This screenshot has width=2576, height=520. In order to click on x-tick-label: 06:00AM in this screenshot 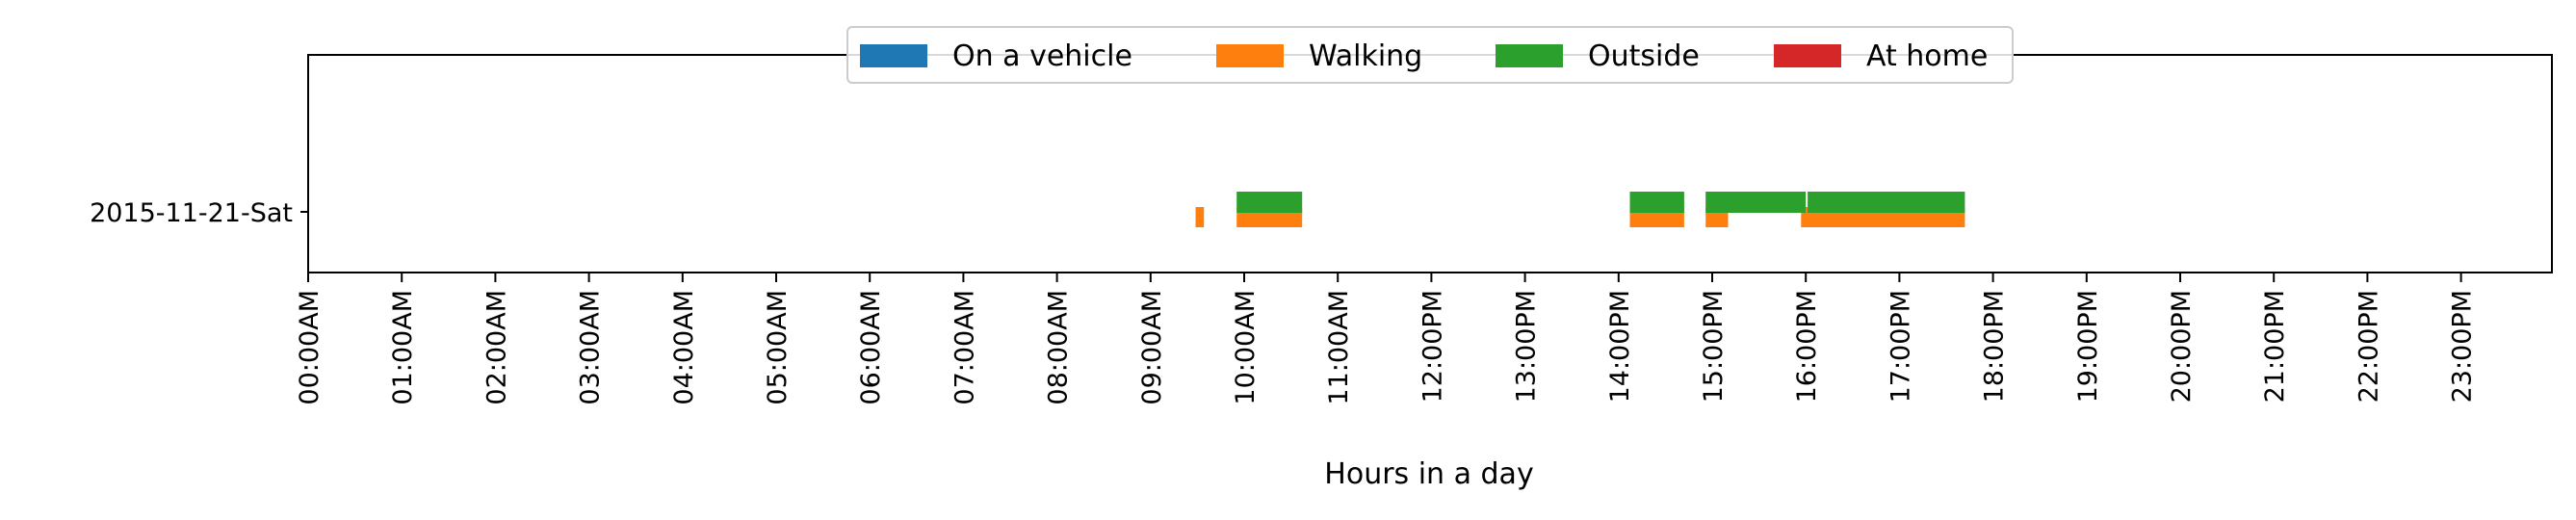, I will do `click(871, 347)`.